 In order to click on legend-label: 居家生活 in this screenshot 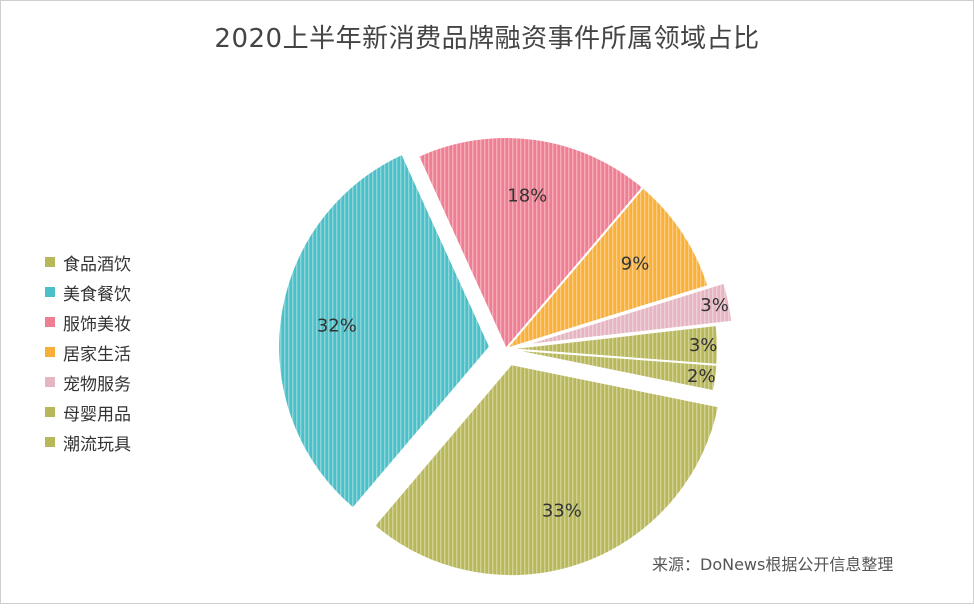, I will do `click(97, 354)`.